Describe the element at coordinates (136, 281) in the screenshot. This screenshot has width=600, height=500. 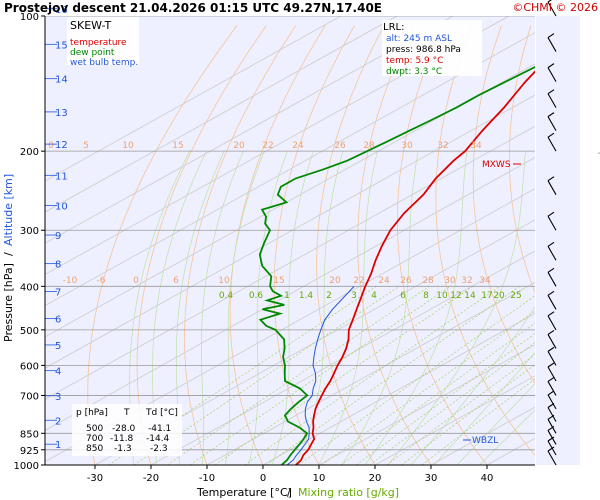
I see `adiabat-label-mid: 0` at that location.